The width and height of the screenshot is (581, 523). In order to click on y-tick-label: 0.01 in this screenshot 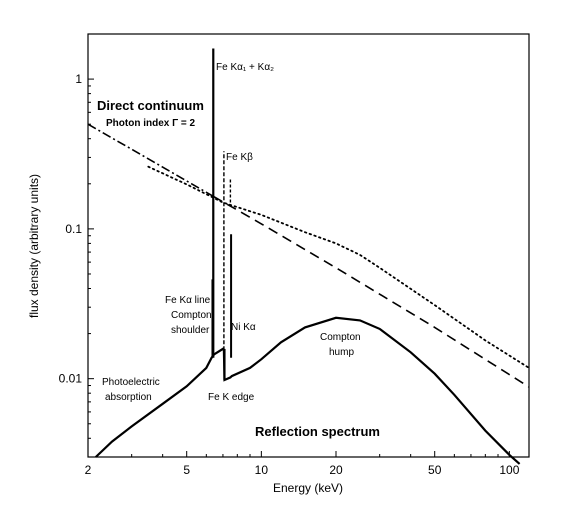, I will do `click(71, 379)`.